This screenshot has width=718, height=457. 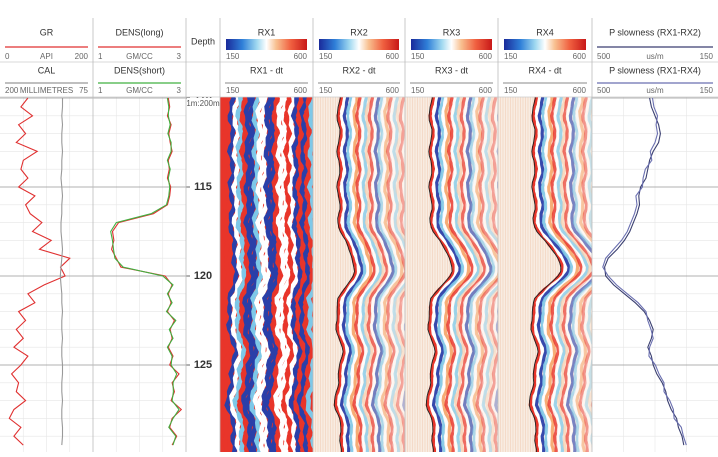 What do you see at coordinates (100, 56) in the screenshot?
I see `scale-min: 1` at bounding box center [100, 56].